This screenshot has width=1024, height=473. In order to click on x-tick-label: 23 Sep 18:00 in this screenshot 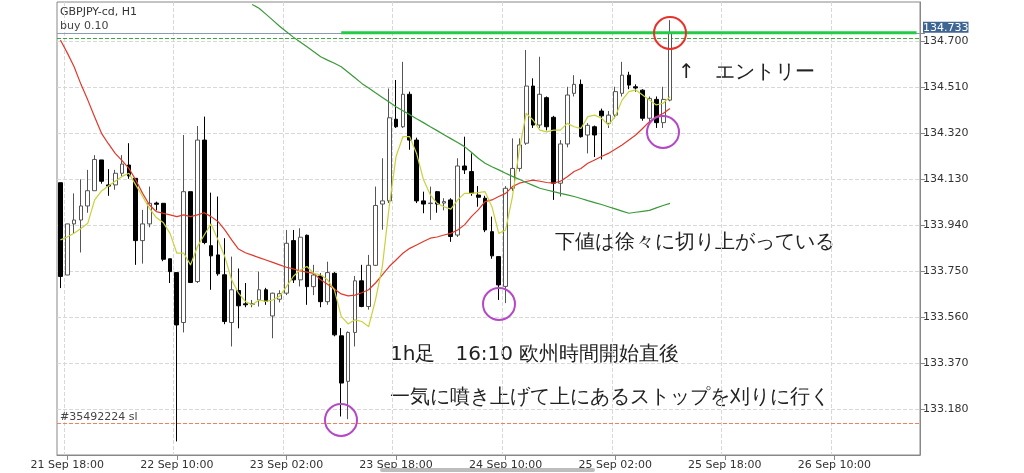, I will do `click(396, 464)`.